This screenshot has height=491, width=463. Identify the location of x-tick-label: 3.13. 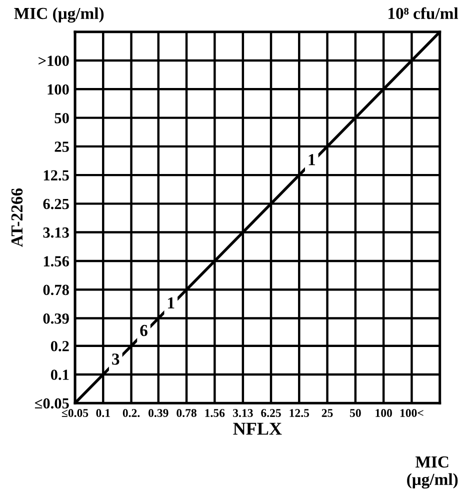
(243, 413).